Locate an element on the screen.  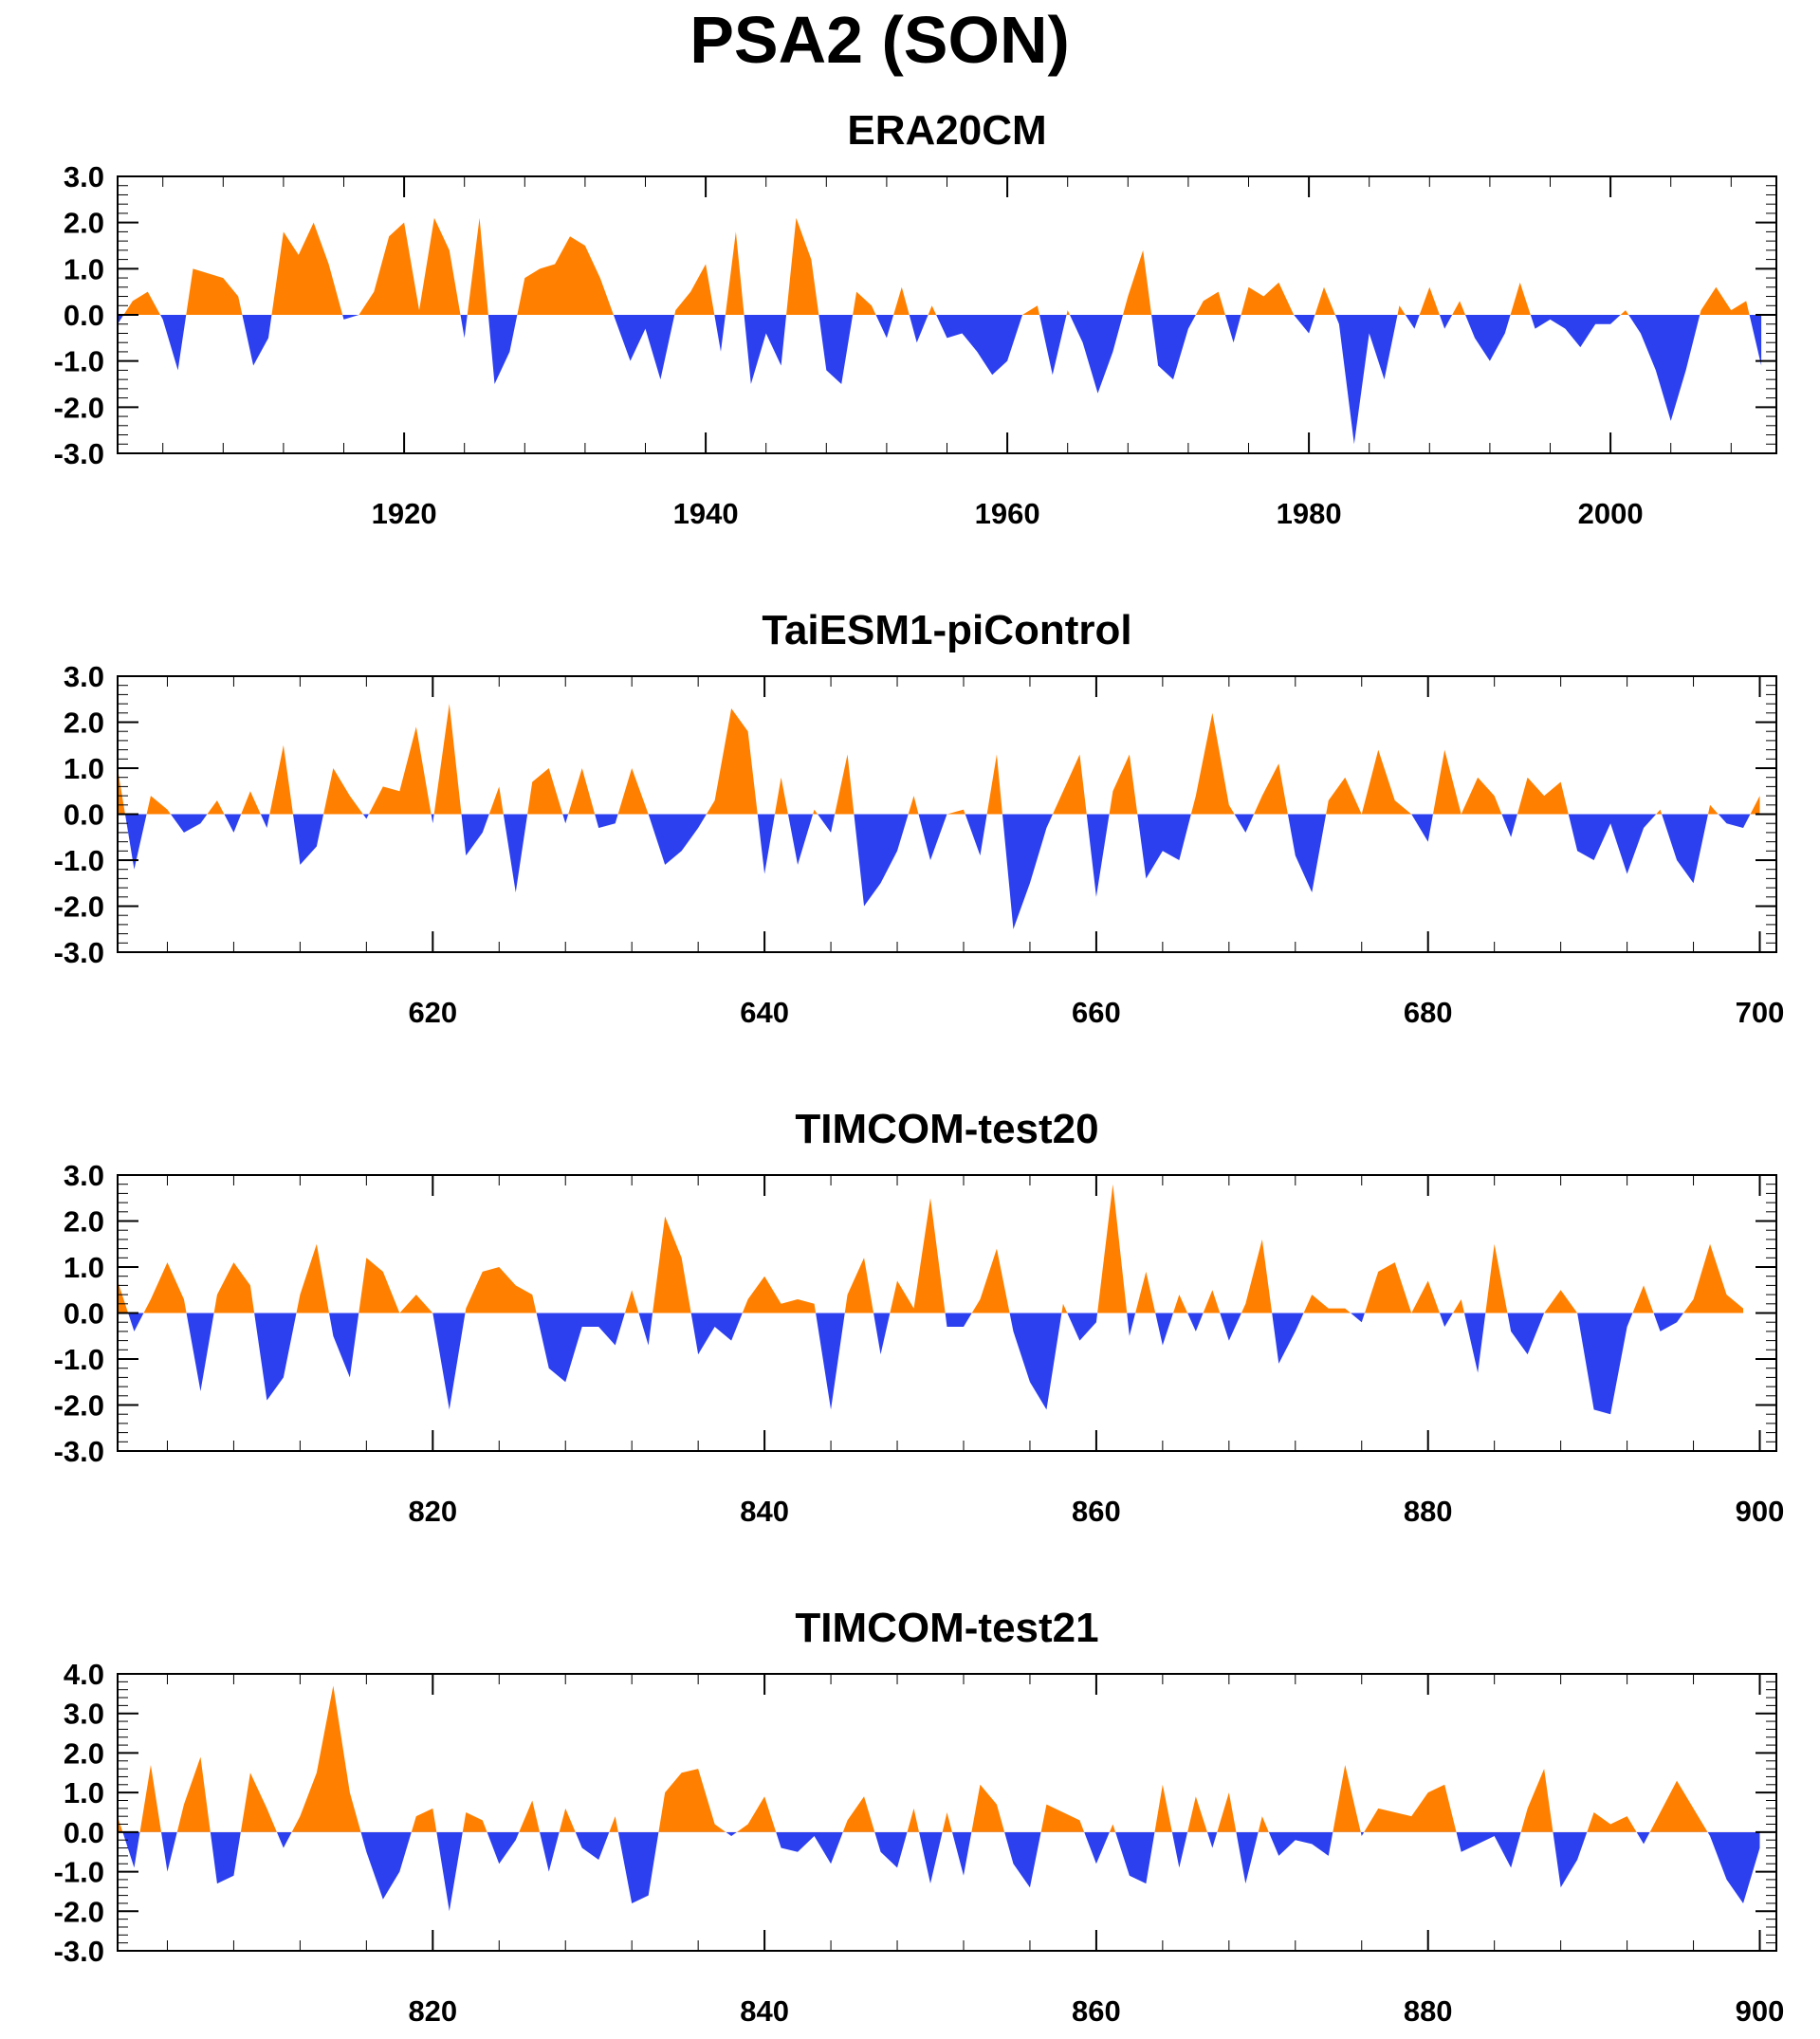
x-tick-label: 640 is located at coordinates (764, 1013).